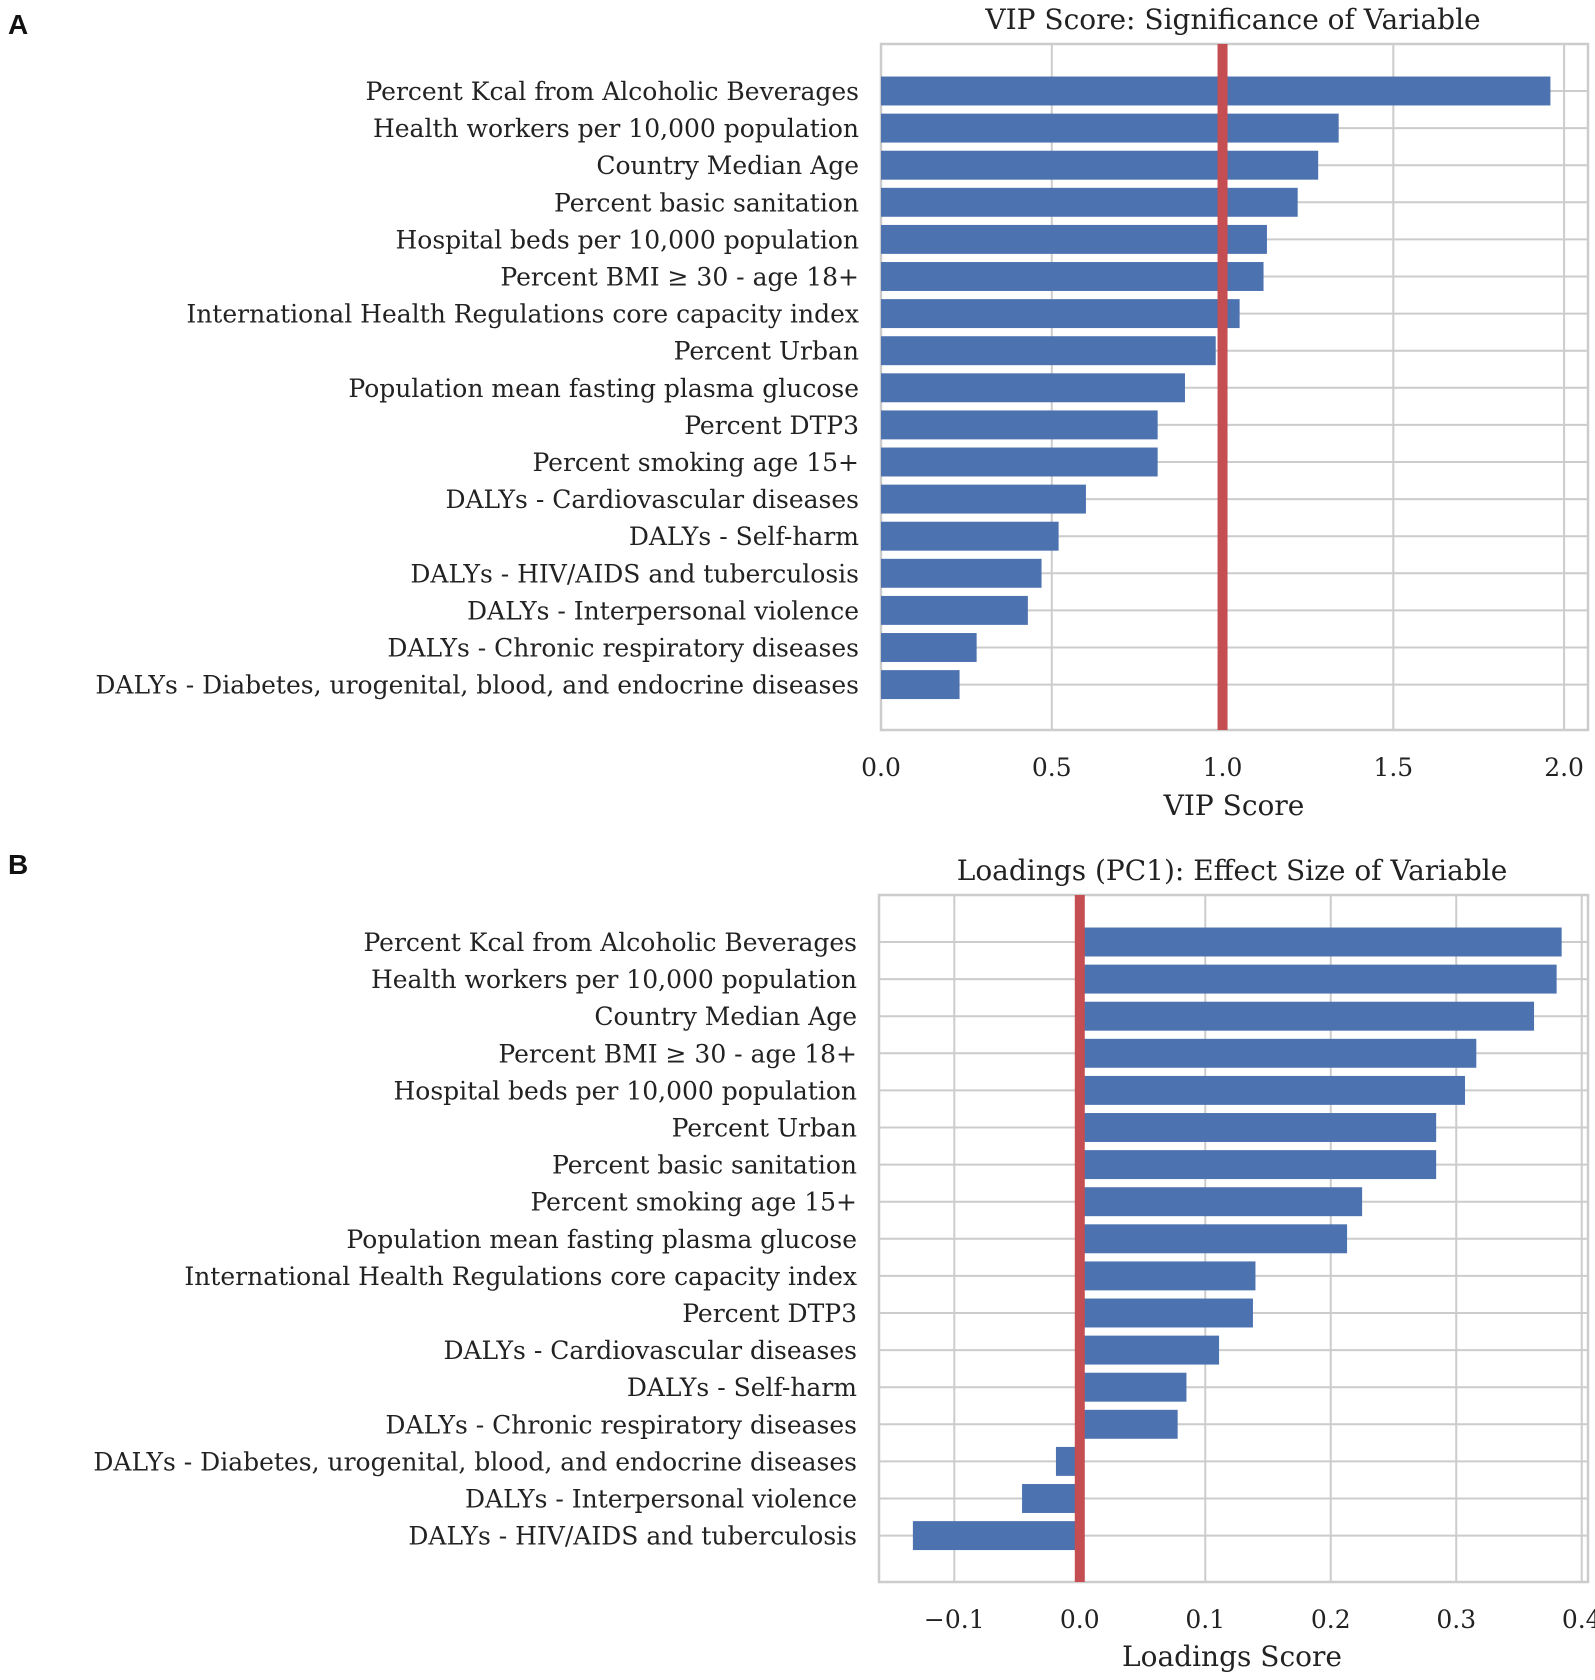  Describe the element at coordinates (621, 1424) in the screenshot. I see `panel-b-category-label-13: DALYs - Chronic respiratory diseases` at that location.